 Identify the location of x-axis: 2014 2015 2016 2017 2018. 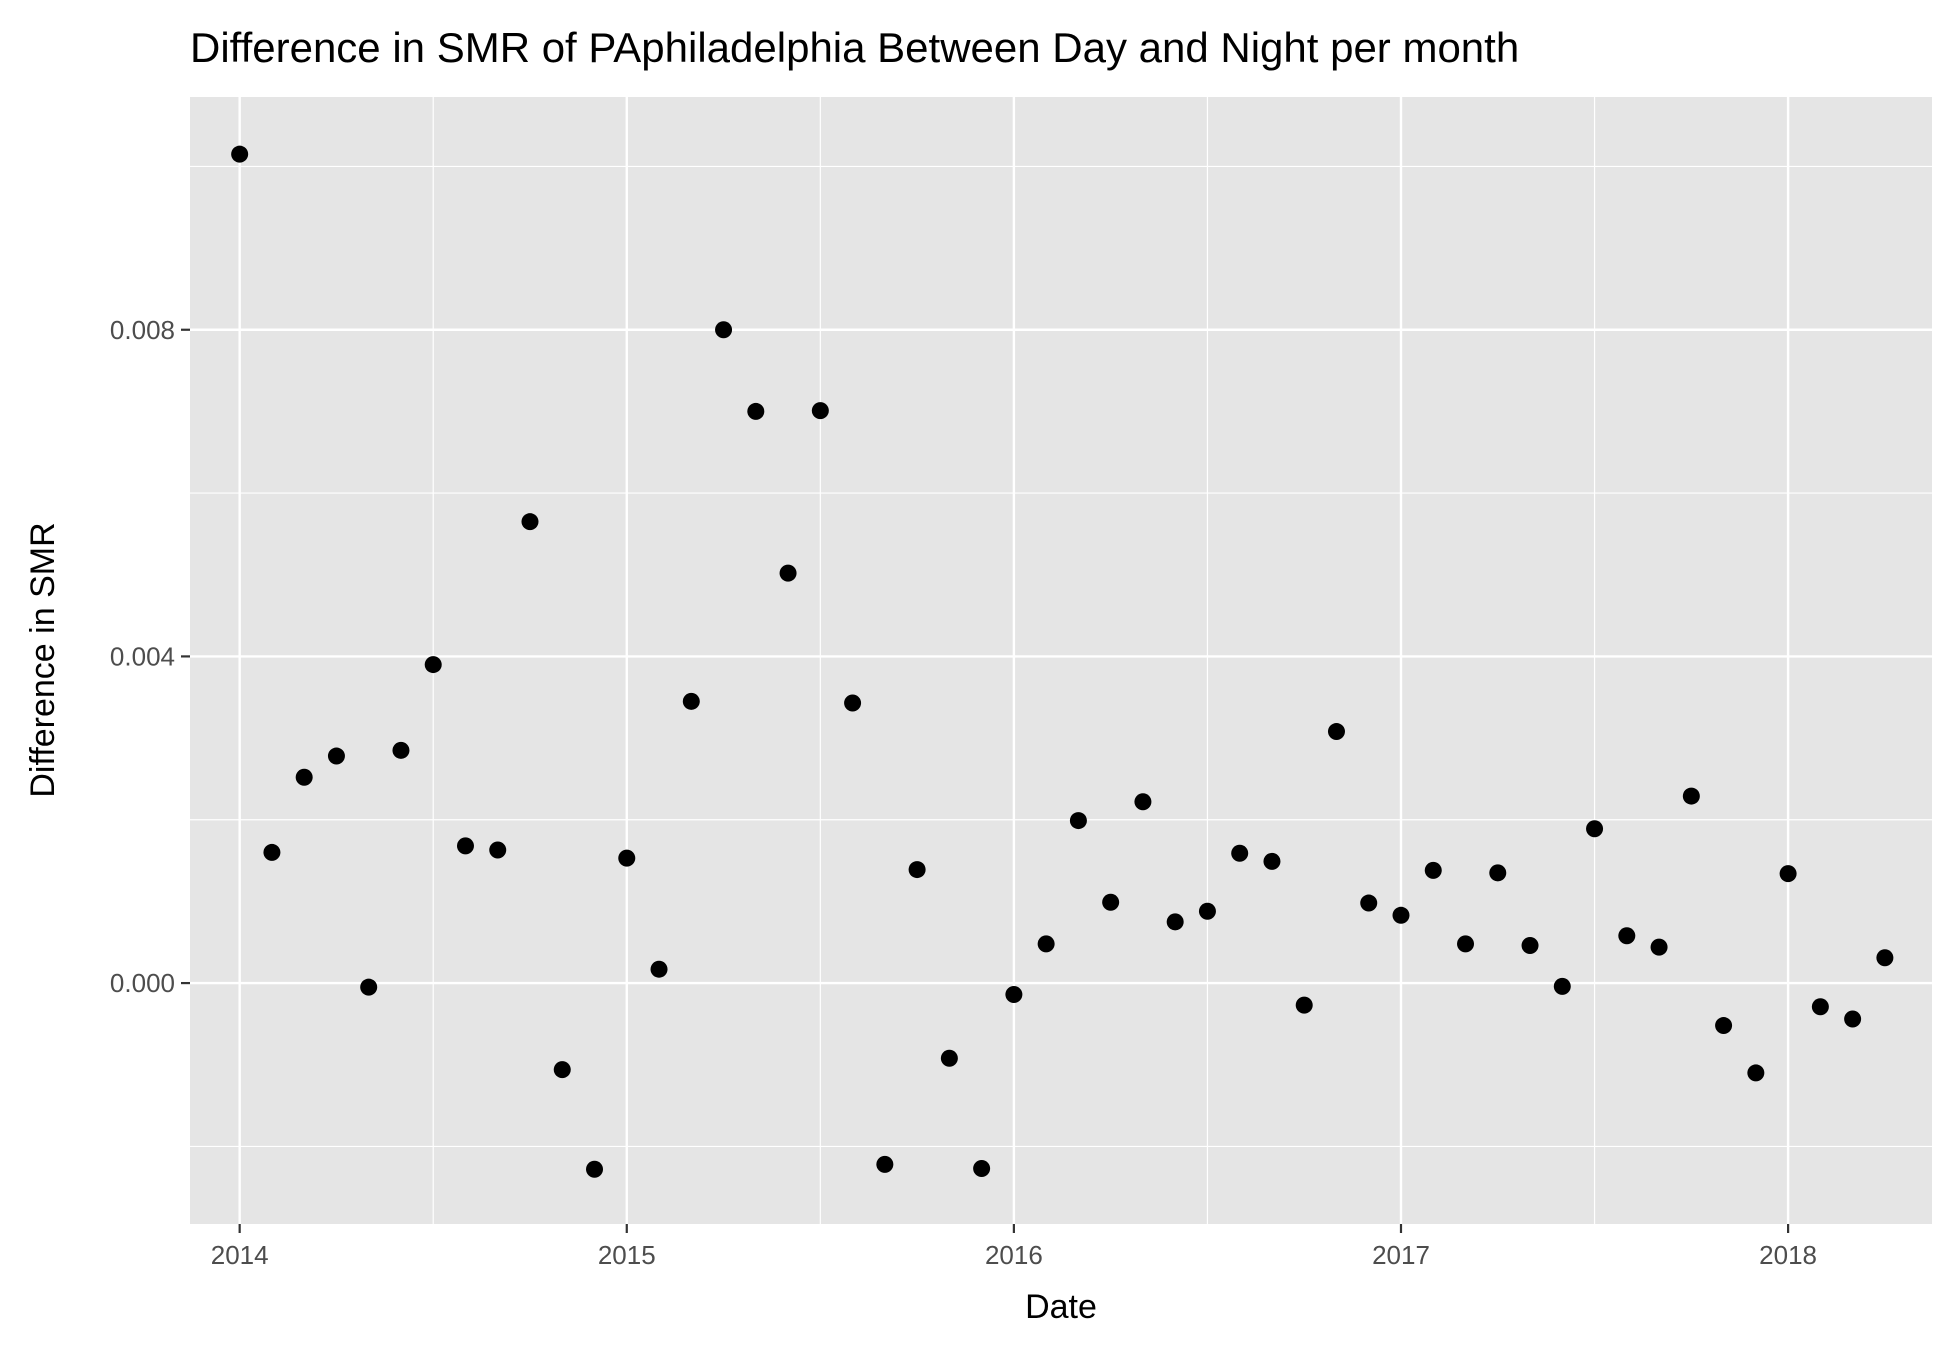
(1014, 1247).